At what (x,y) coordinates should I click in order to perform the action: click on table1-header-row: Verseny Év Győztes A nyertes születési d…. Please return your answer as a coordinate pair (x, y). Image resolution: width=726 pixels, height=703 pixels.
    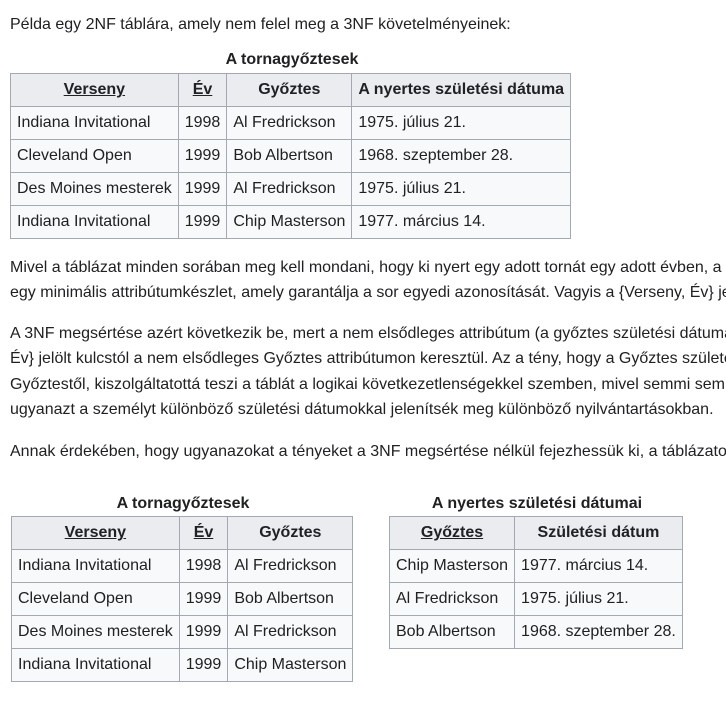
    Looking at the image, I should click on (291, 90).